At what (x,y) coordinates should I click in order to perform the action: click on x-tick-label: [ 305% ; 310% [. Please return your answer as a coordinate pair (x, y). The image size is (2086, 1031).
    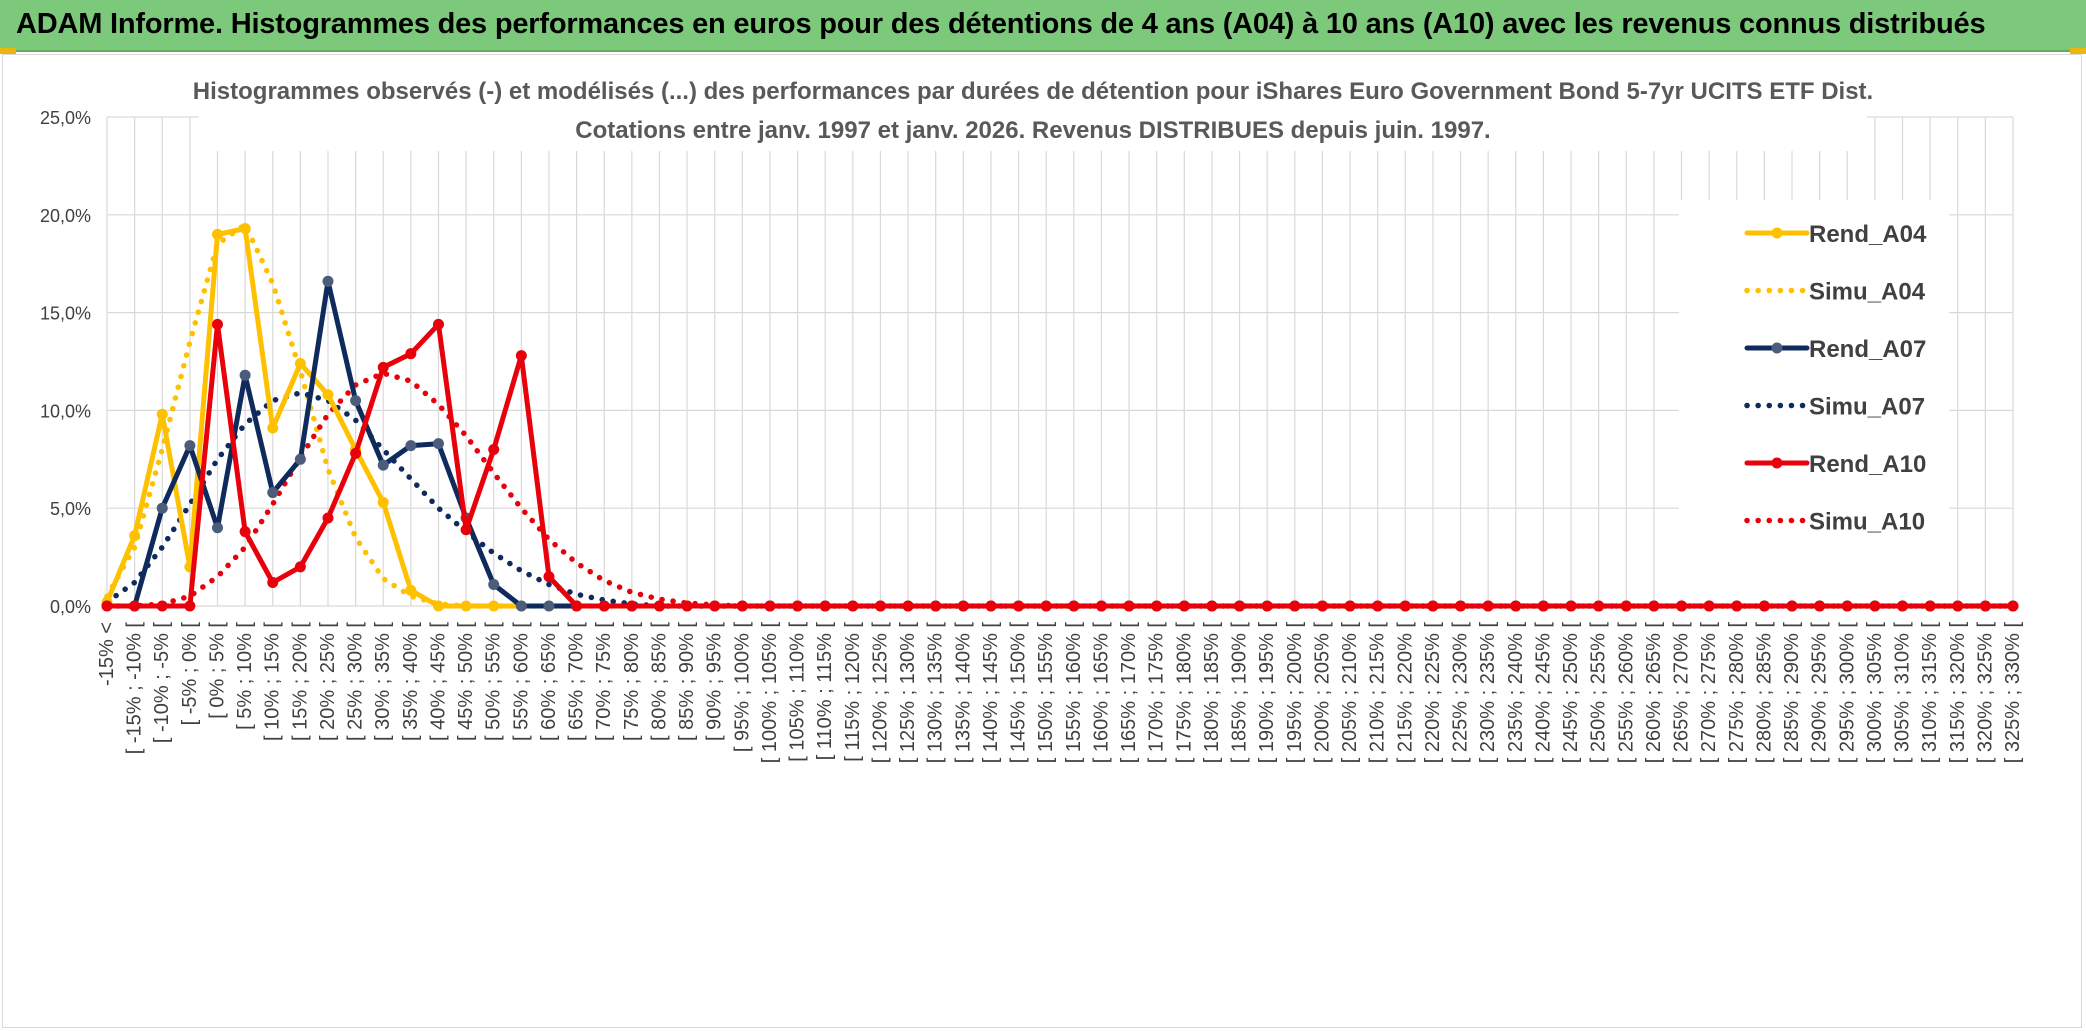
    Looking at the image, I should click on (1903, 693).